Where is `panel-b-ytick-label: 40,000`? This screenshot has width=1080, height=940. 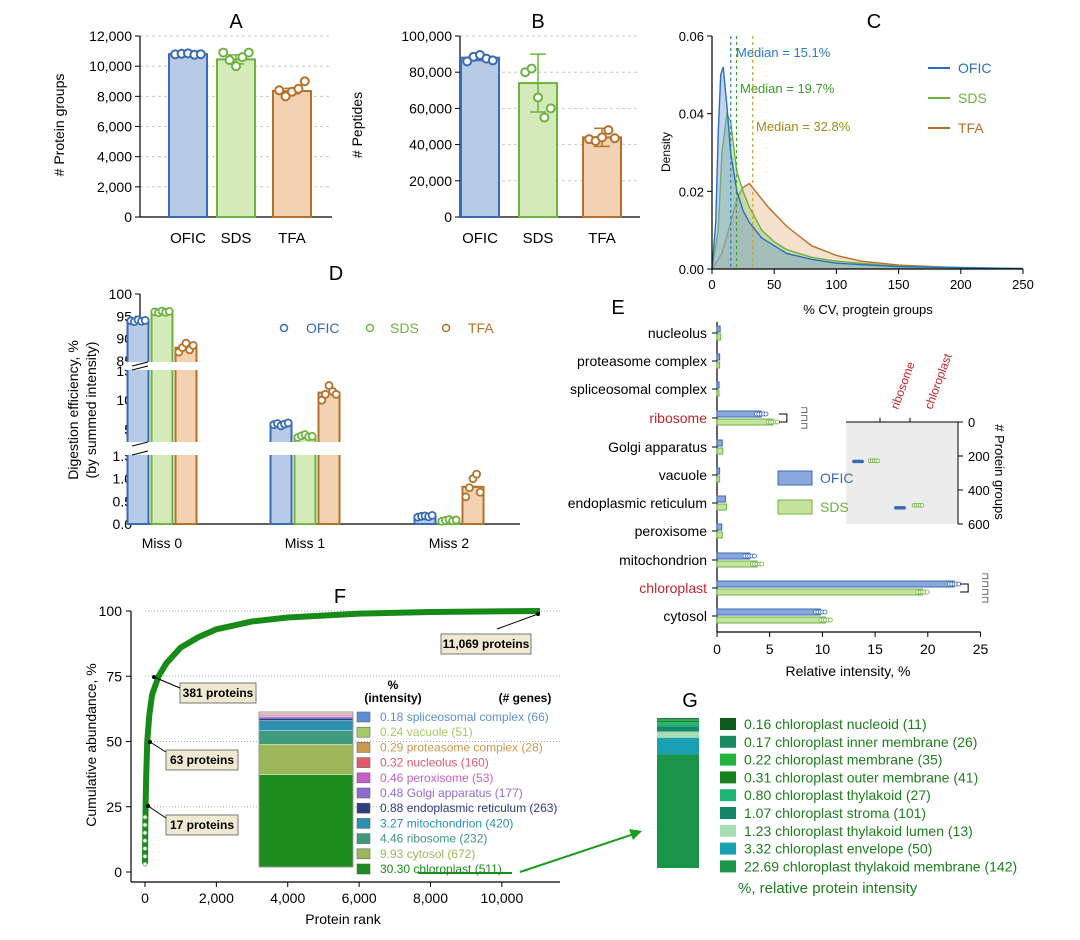
panel-b-ytick-label: 40,000 is located at coordinates (430, 145).